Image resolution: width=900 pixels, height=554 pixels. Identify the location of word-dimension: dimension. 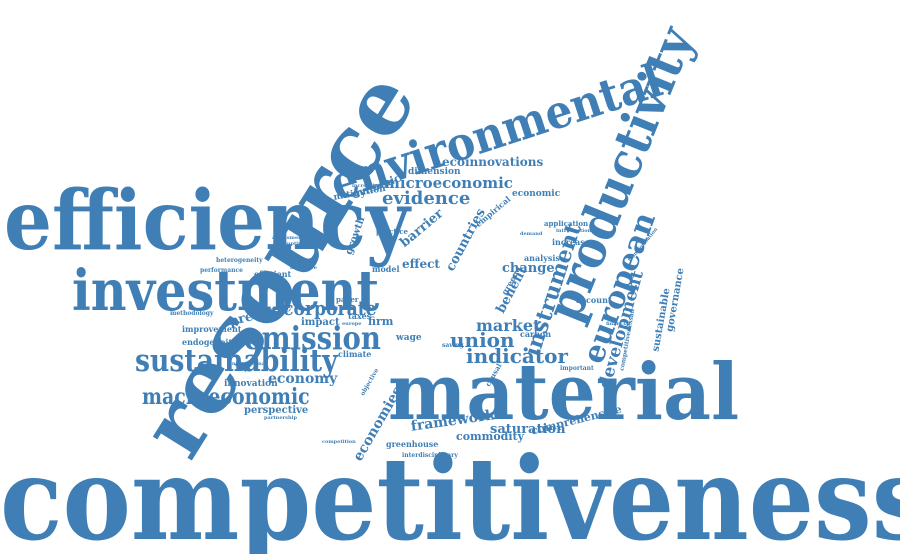
(434, 172).